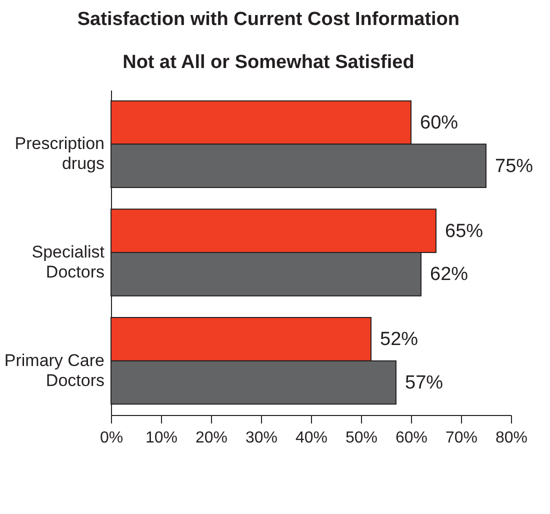 This screenshot has width=550, height=514. What do you see at coordinates (511, 438) in the screenshot?
I see `x-tick-label: 80%` at bounding box center [511, 438].